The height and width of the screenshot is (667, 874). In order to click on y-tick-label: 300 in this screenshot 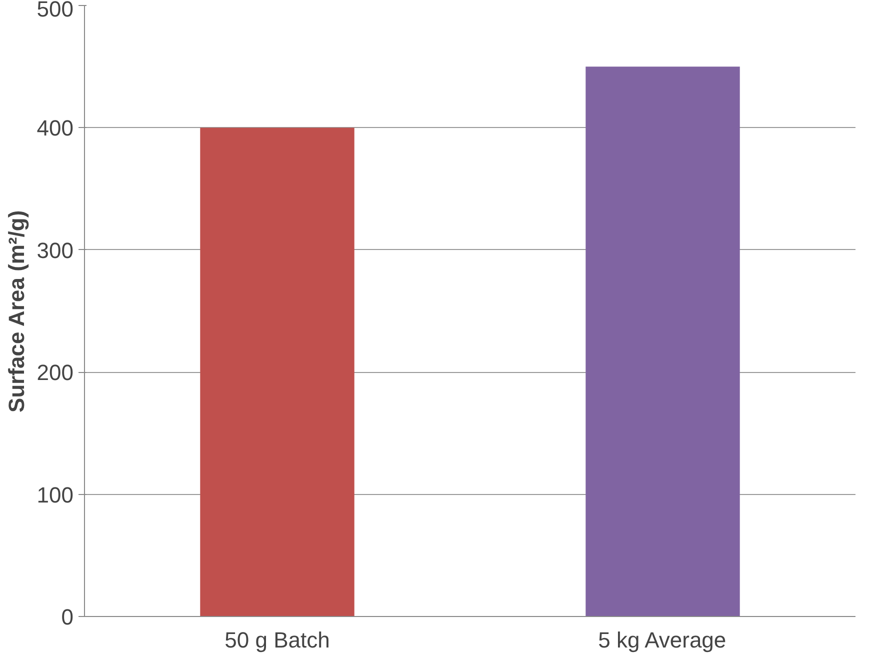, I will do `click(55, 250)`.